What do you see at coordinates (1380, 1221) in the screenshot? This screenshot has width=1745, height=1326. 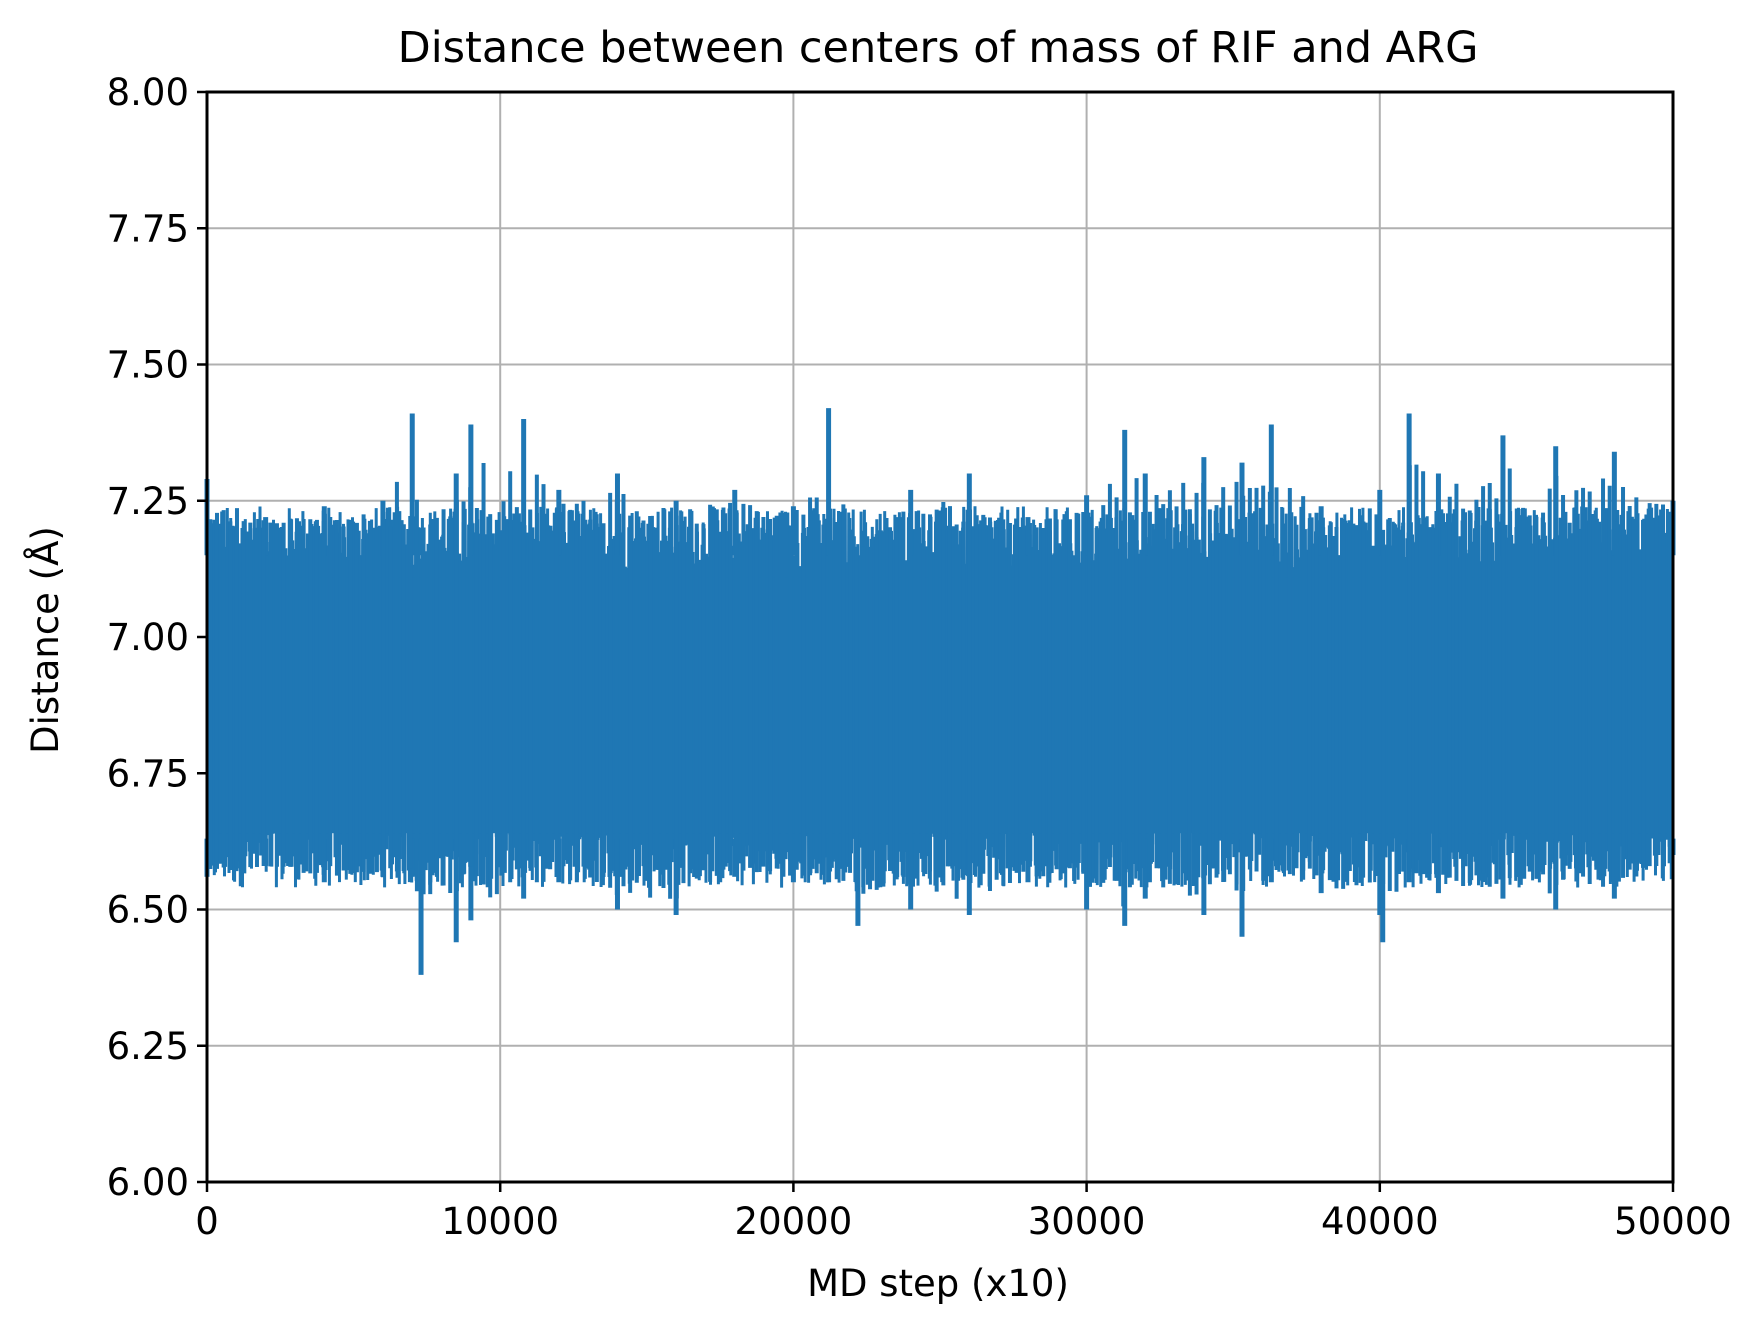 I see `x-tick-label: 40000` at bounding box center [1380, 1221].